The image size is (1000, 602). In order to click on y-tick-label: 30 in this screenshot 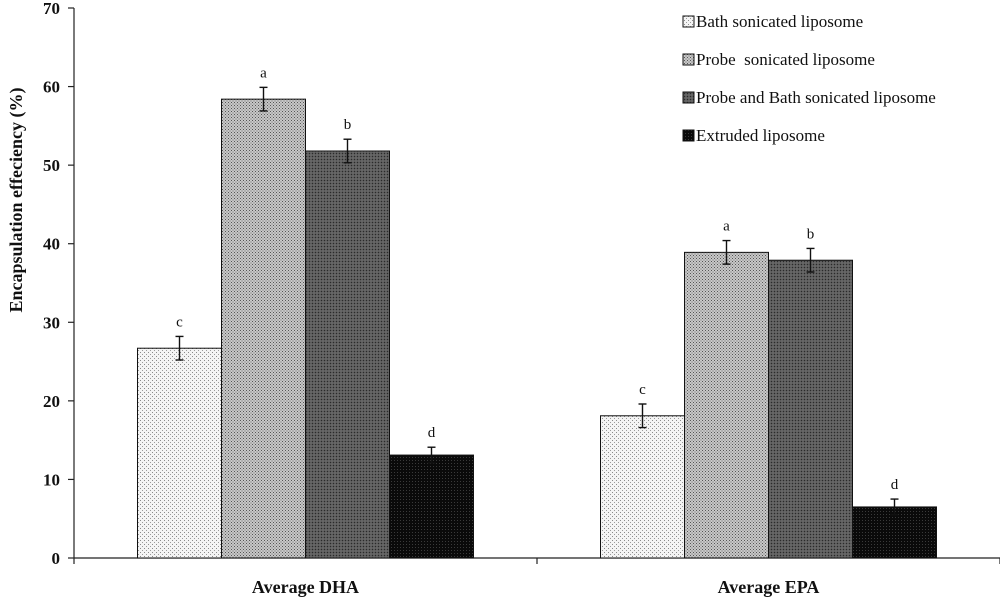, I will do `click(51, 322)`.